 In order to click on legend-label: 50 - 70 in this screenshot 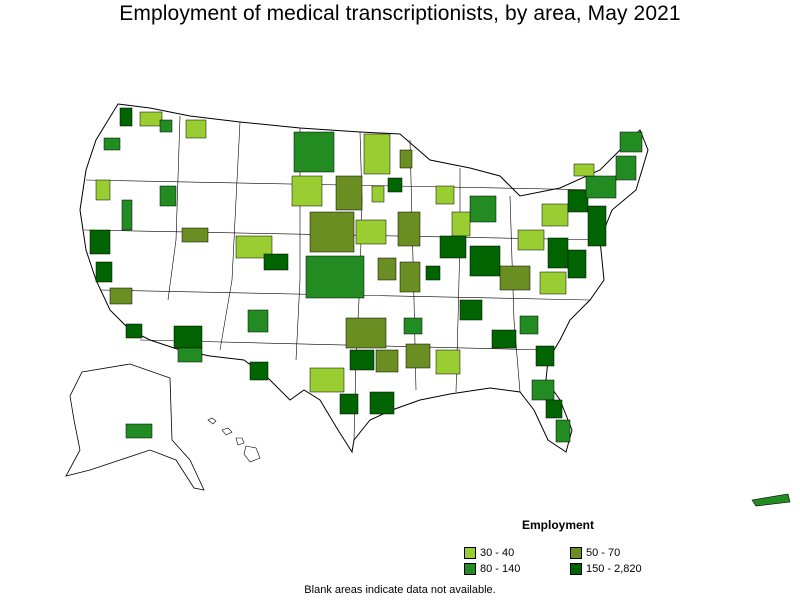, I will do `click(603, 553)`.